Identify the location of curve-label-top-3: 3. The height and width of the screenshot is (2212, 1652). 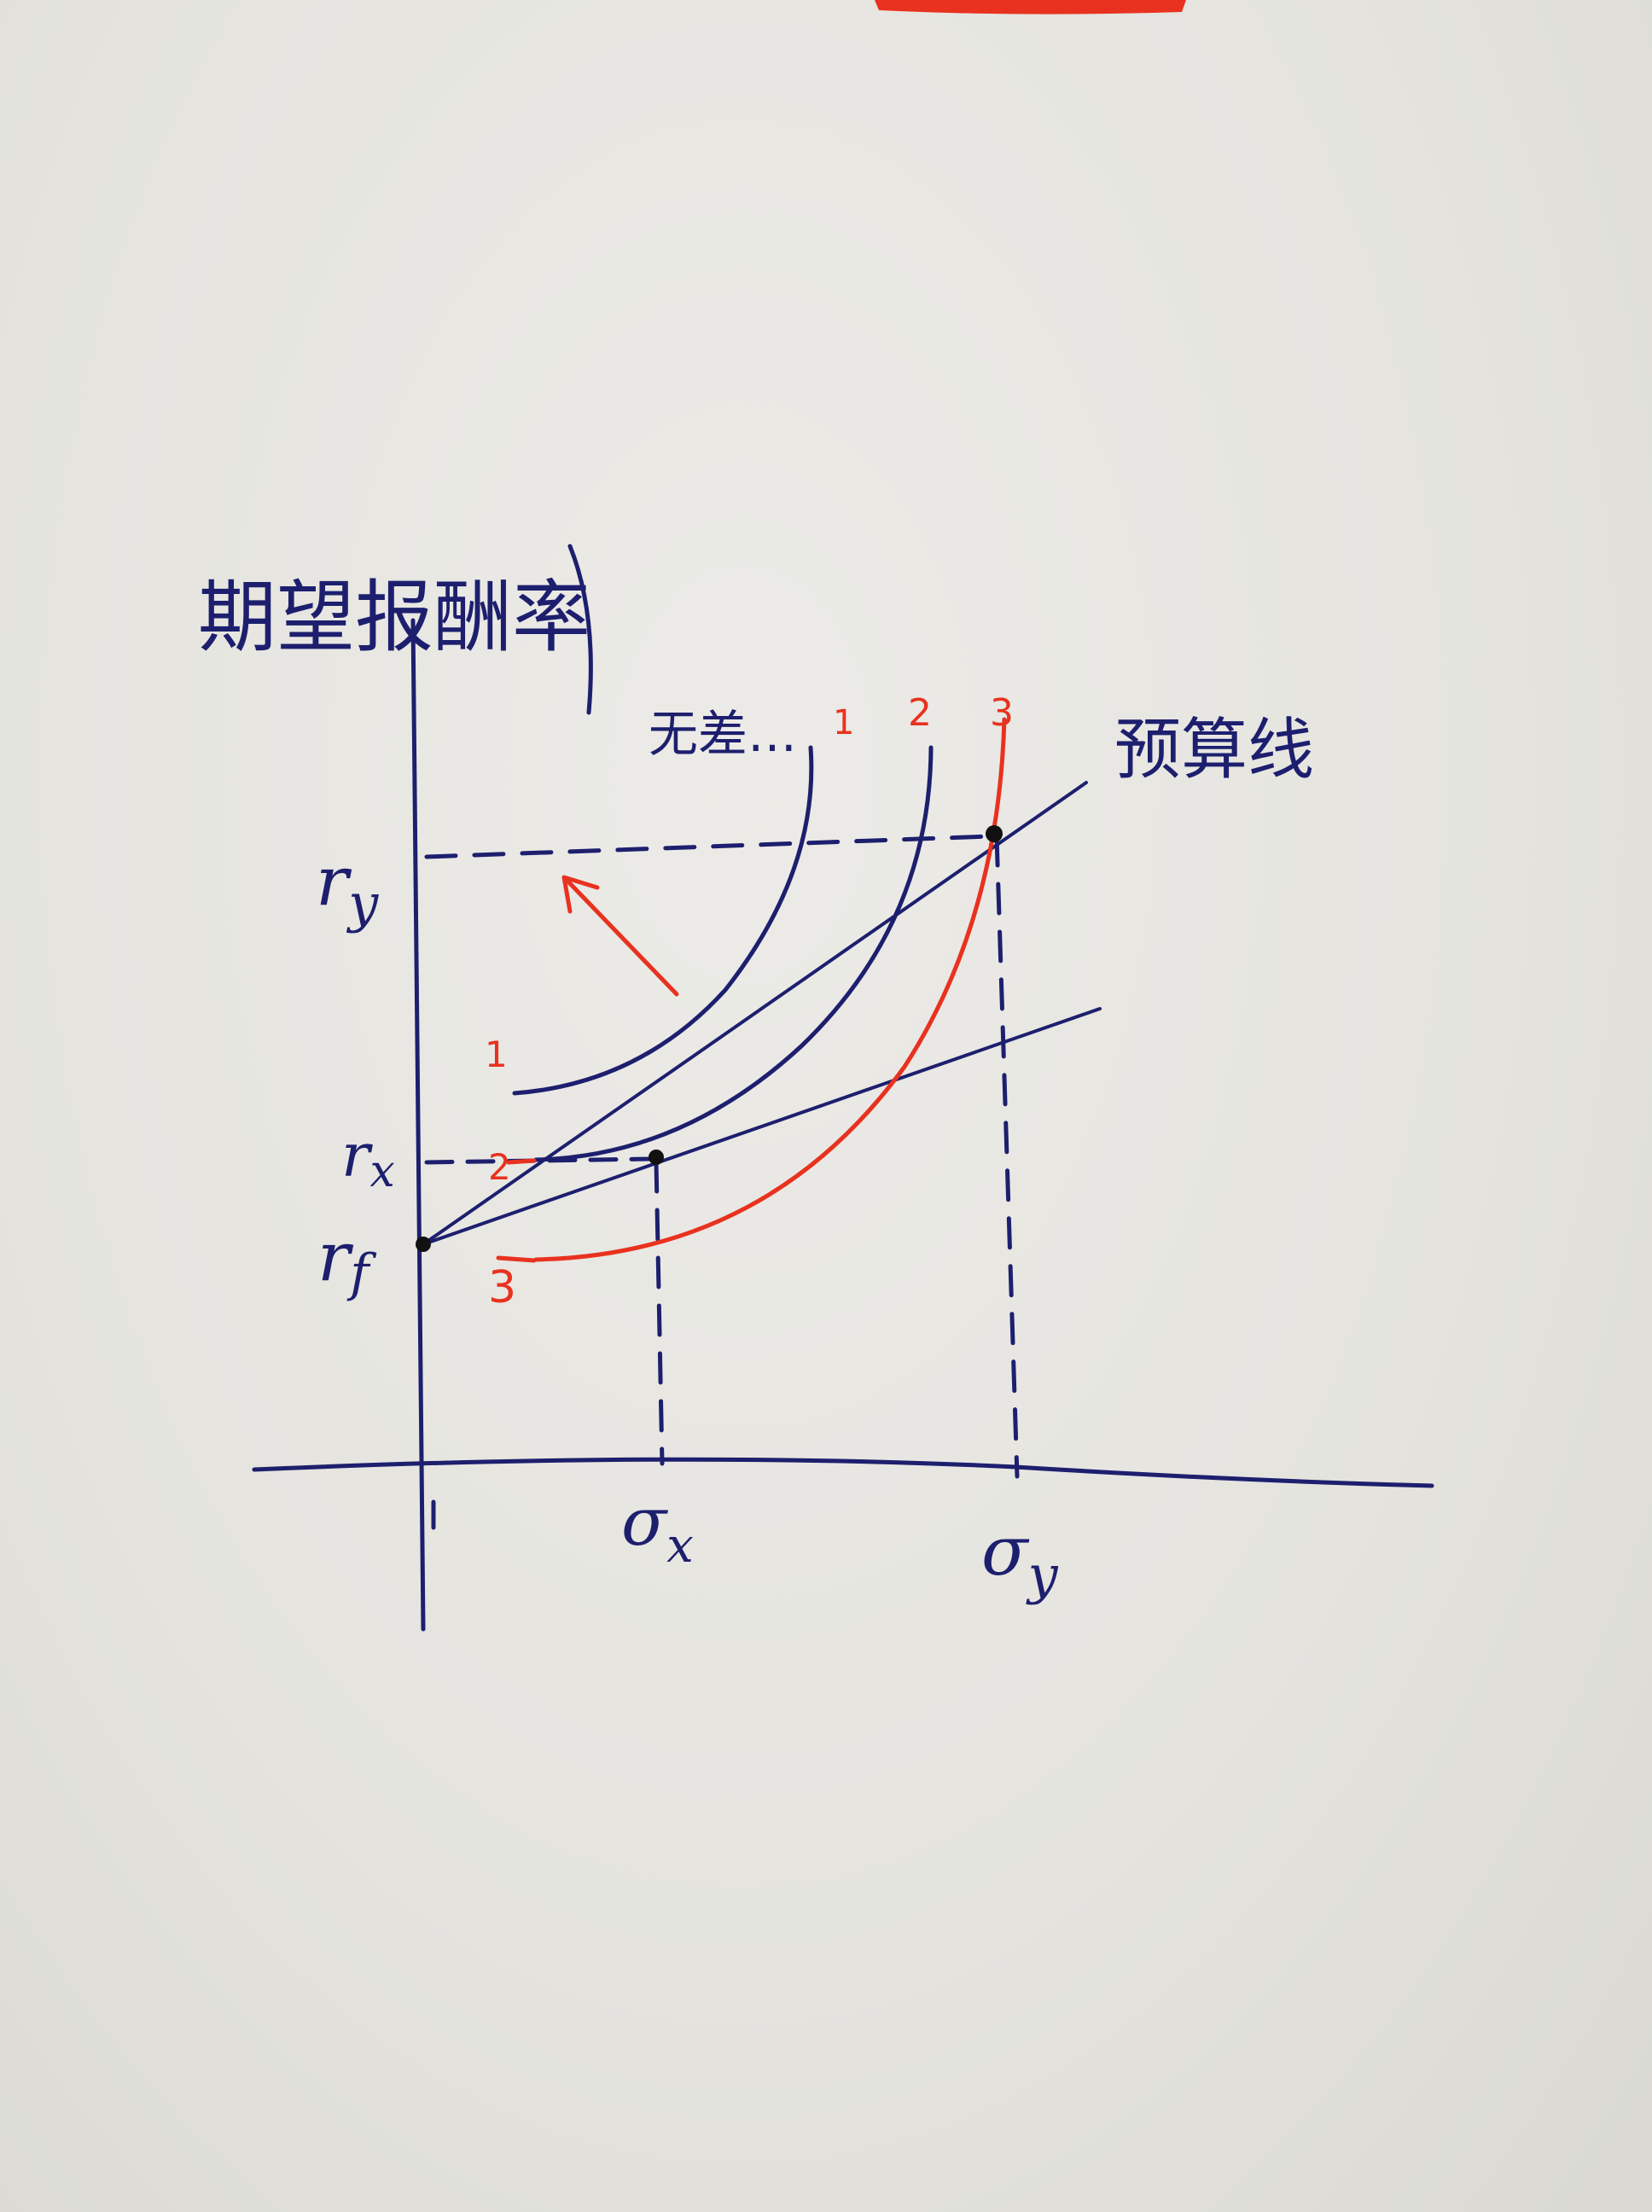
(1002, 713).